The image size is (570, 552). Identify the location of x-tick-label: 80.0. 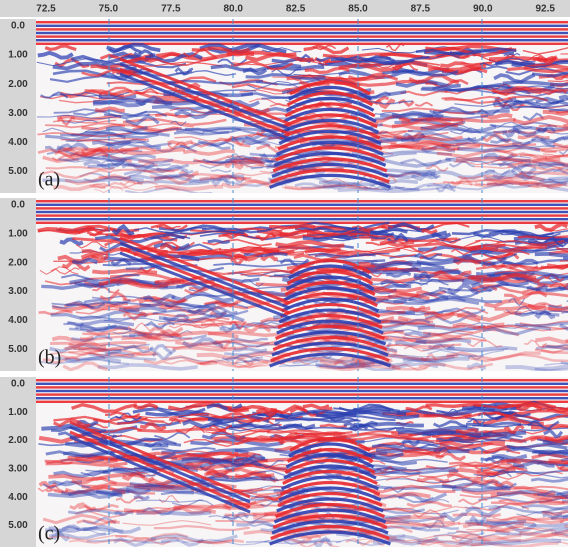
(233, 9).